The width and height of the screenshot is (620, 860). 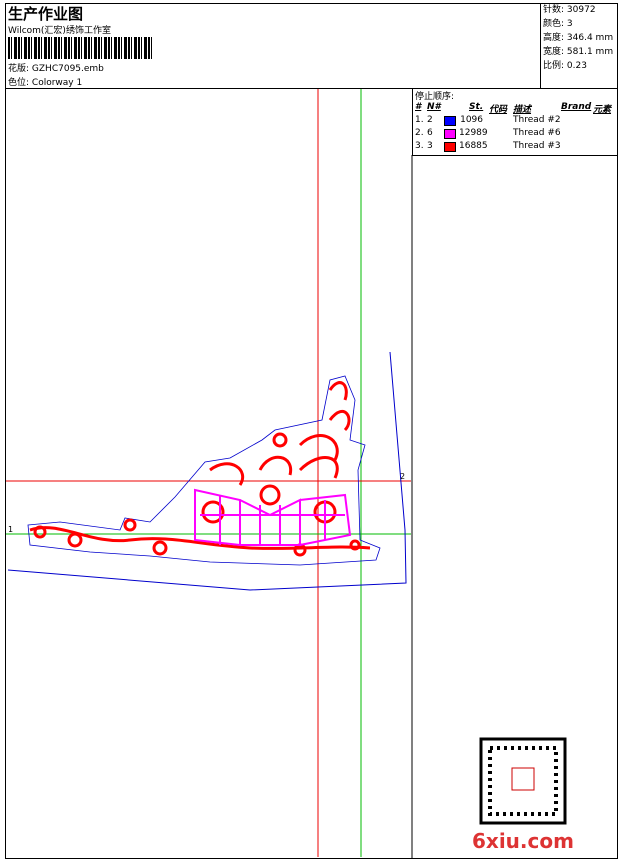 I want to click on stat-value: 30972, so click(x=581, y=10).